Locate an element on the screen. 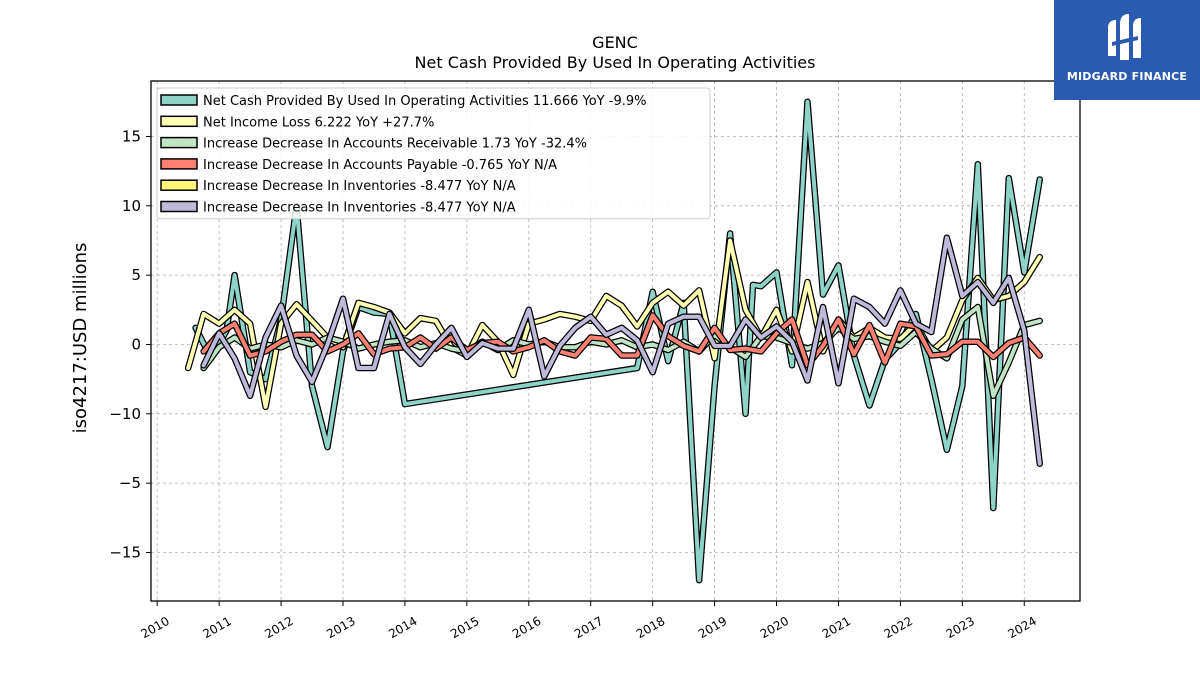 Image resolution: width=1200 pixels, height=675 pixels. y-tick-label: 10 is located at coordinates (131, 206).